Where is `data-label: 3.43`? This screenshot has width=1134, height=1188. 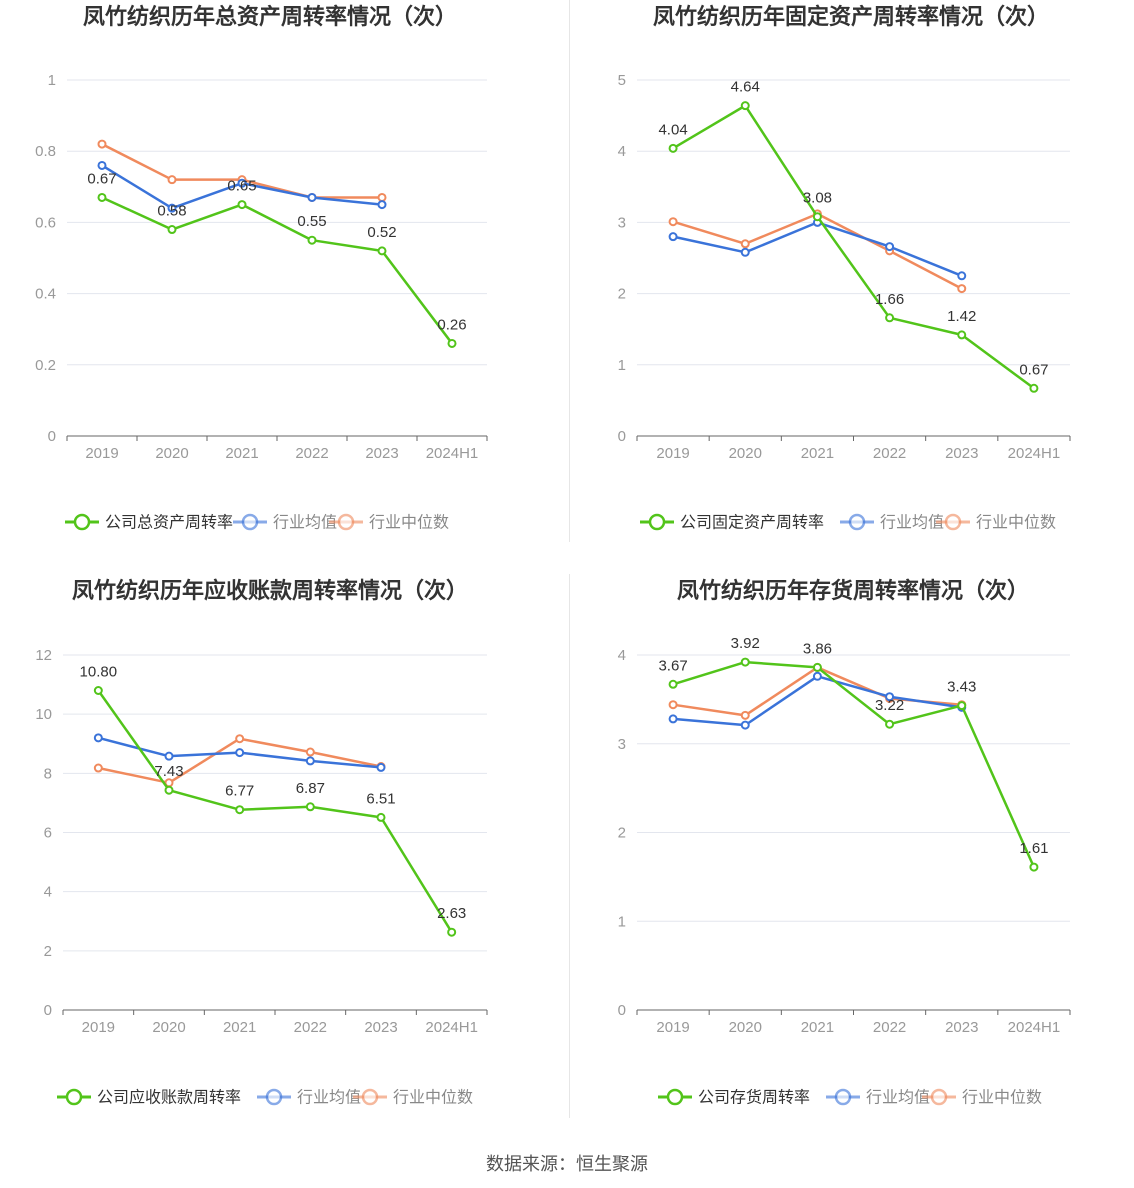 data-label: 3.43 is located at coordinates (961, 687).